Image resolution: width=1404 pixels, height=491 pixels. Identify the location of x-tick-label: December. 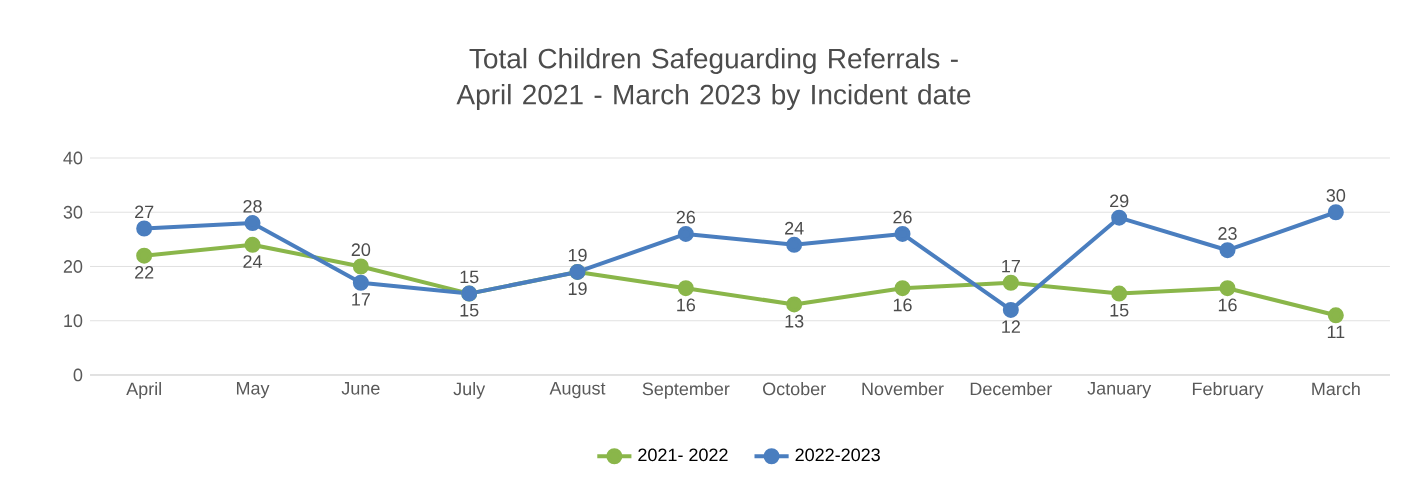
(1011, 389).